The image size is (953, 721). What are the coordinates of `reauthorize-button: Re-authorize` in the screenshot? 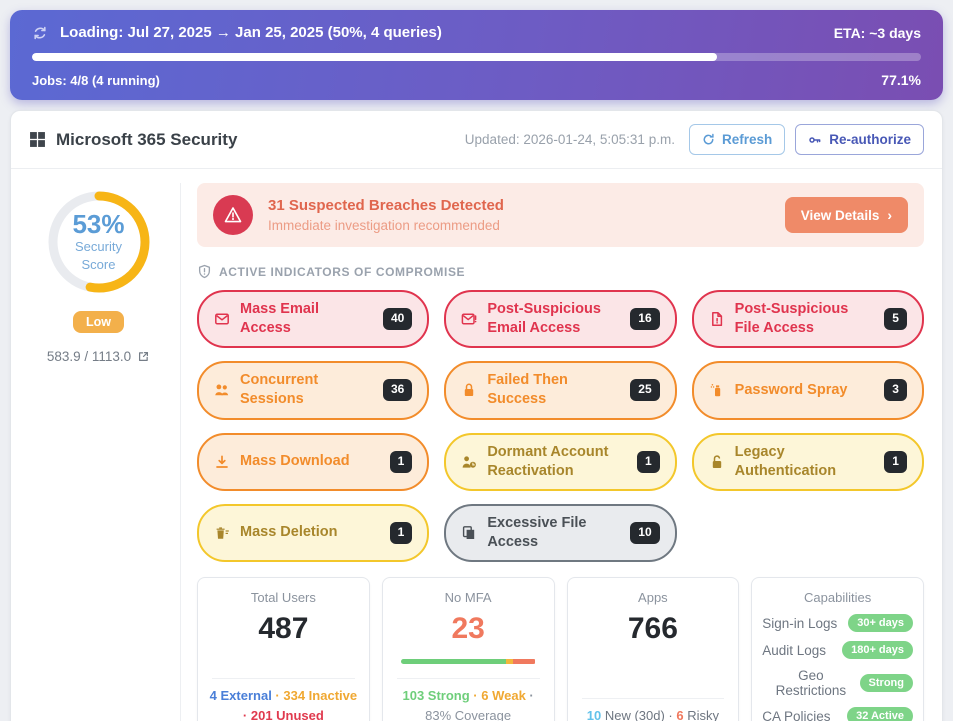 It's located at (859, 139).